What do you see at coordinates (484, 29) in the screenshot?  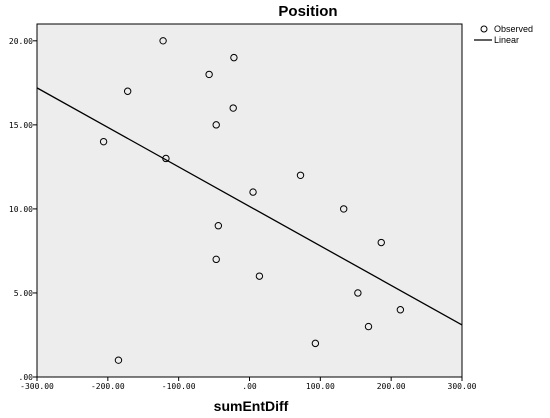 I see `legend-observed-marker` at bounding box center [484, 29].